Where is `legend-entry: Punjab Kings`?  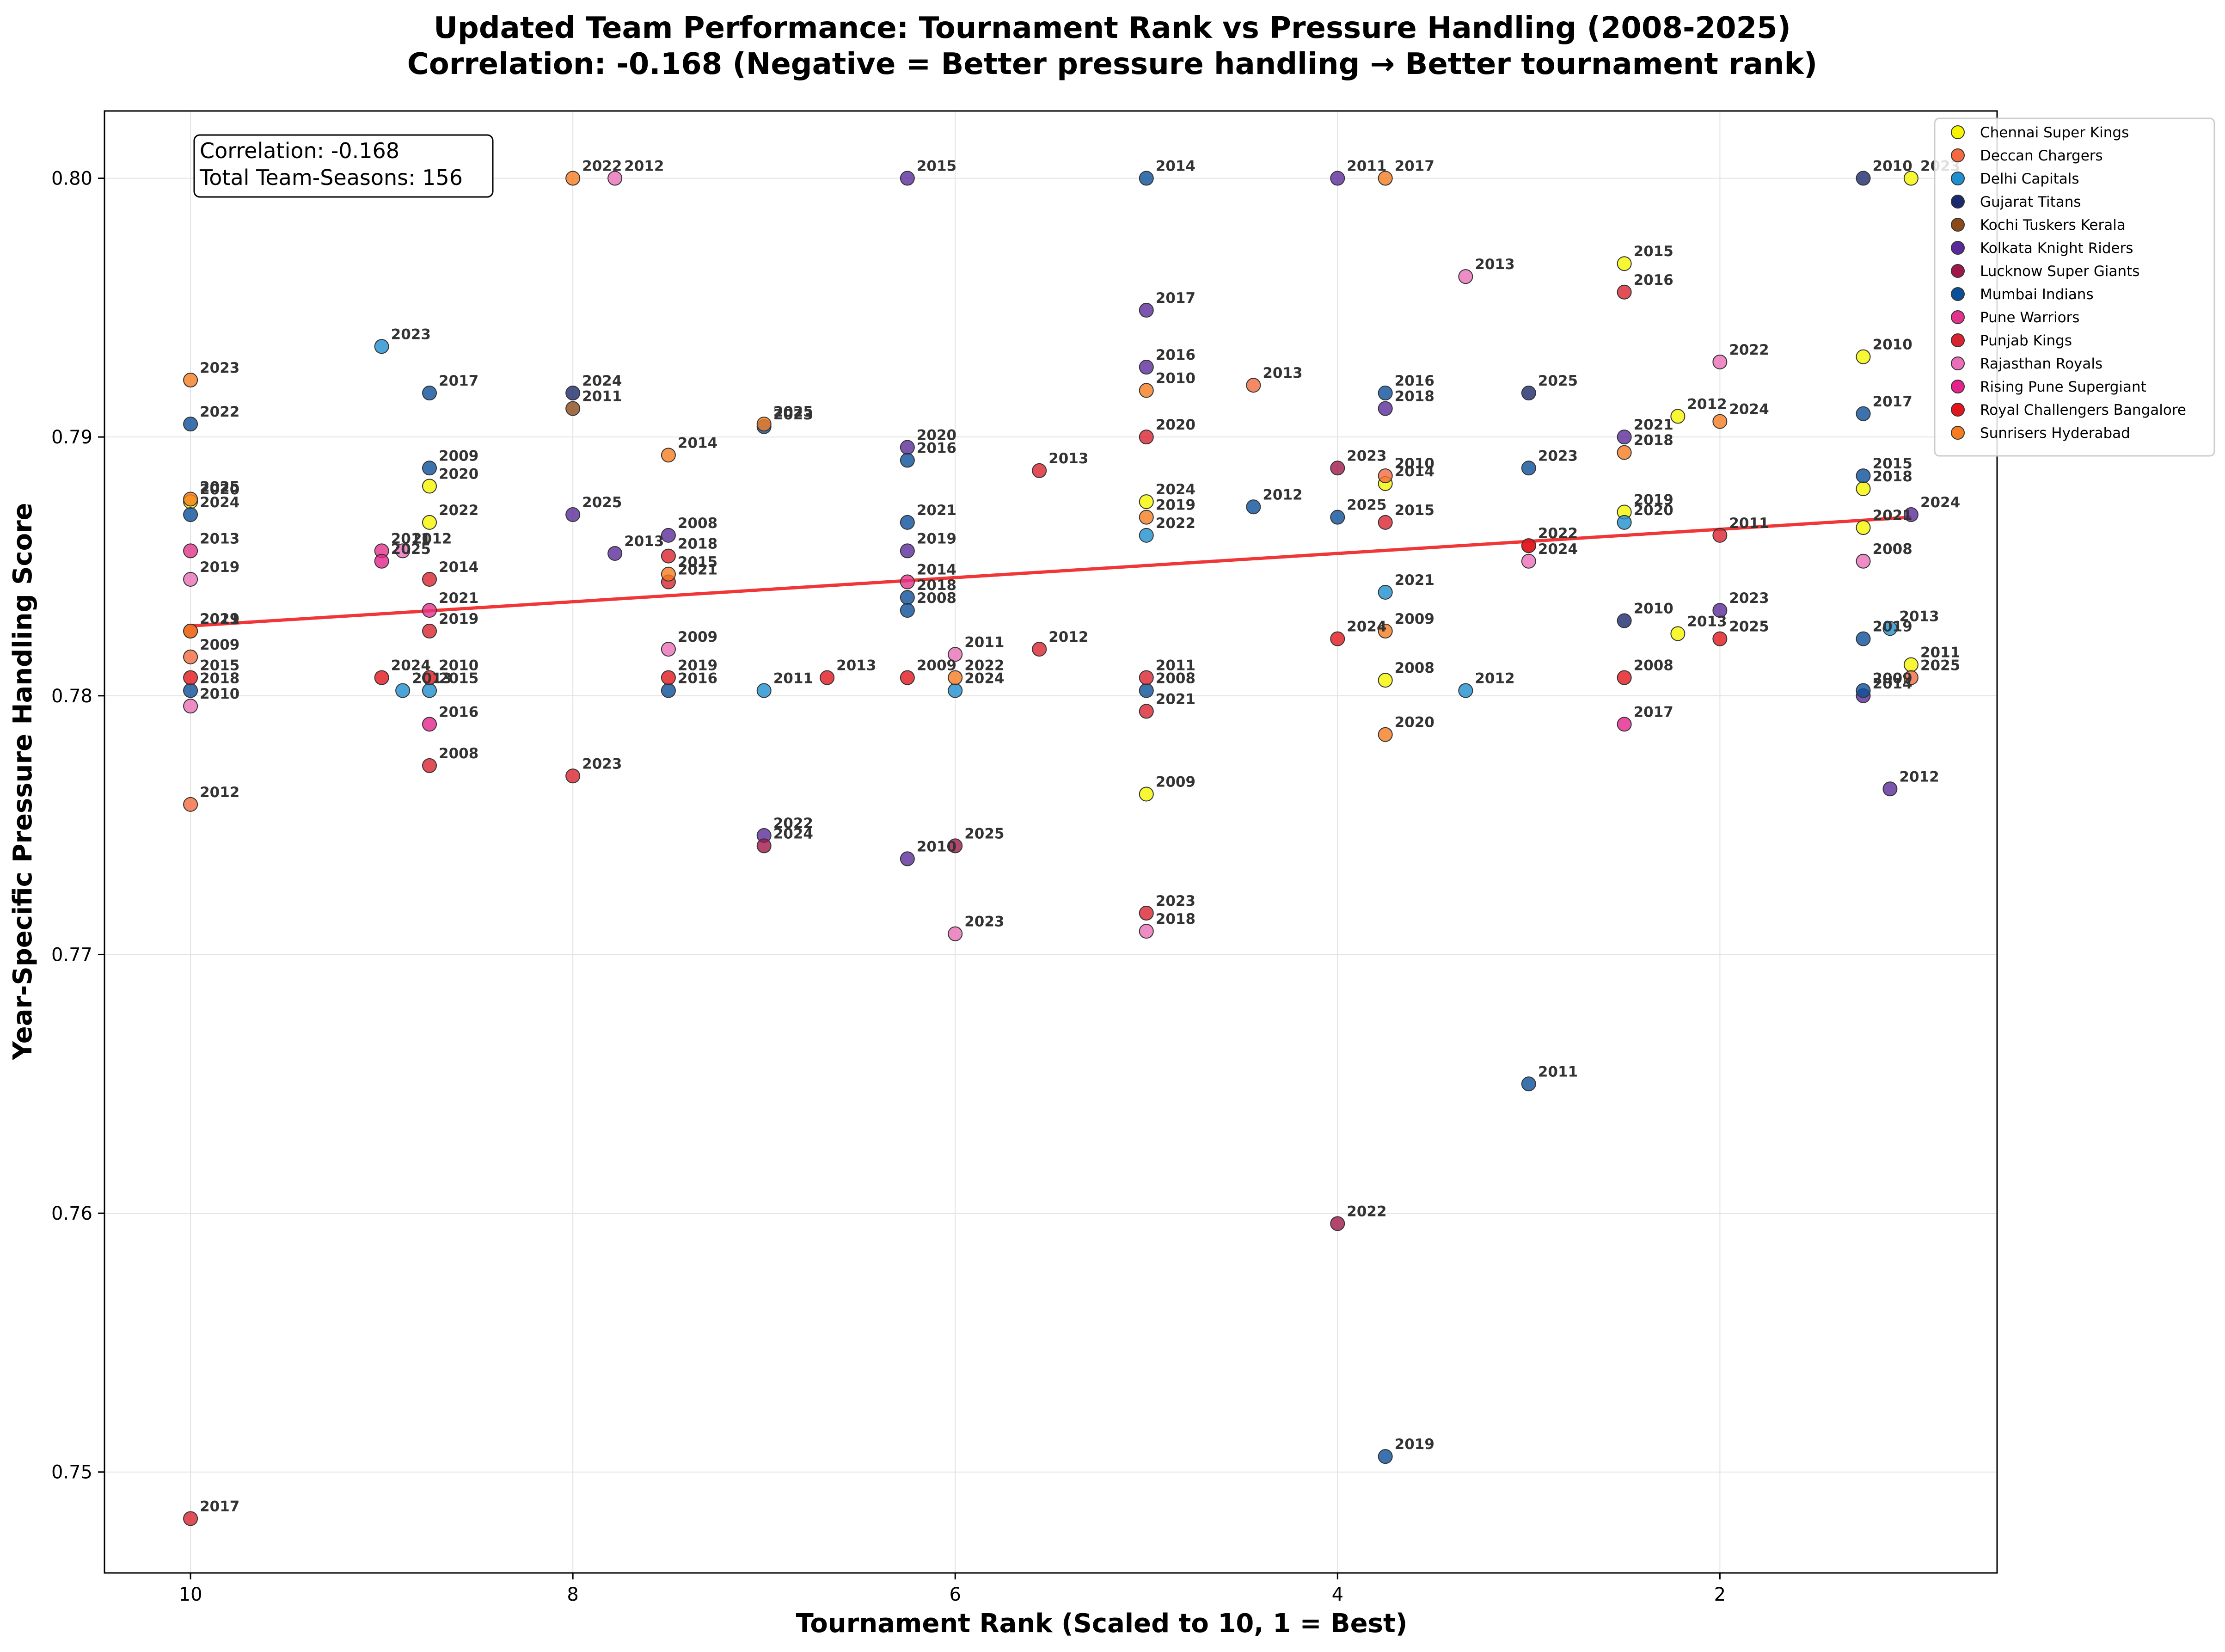 legend-entry: Punjab Kings is located at coordinates (2026, 340).